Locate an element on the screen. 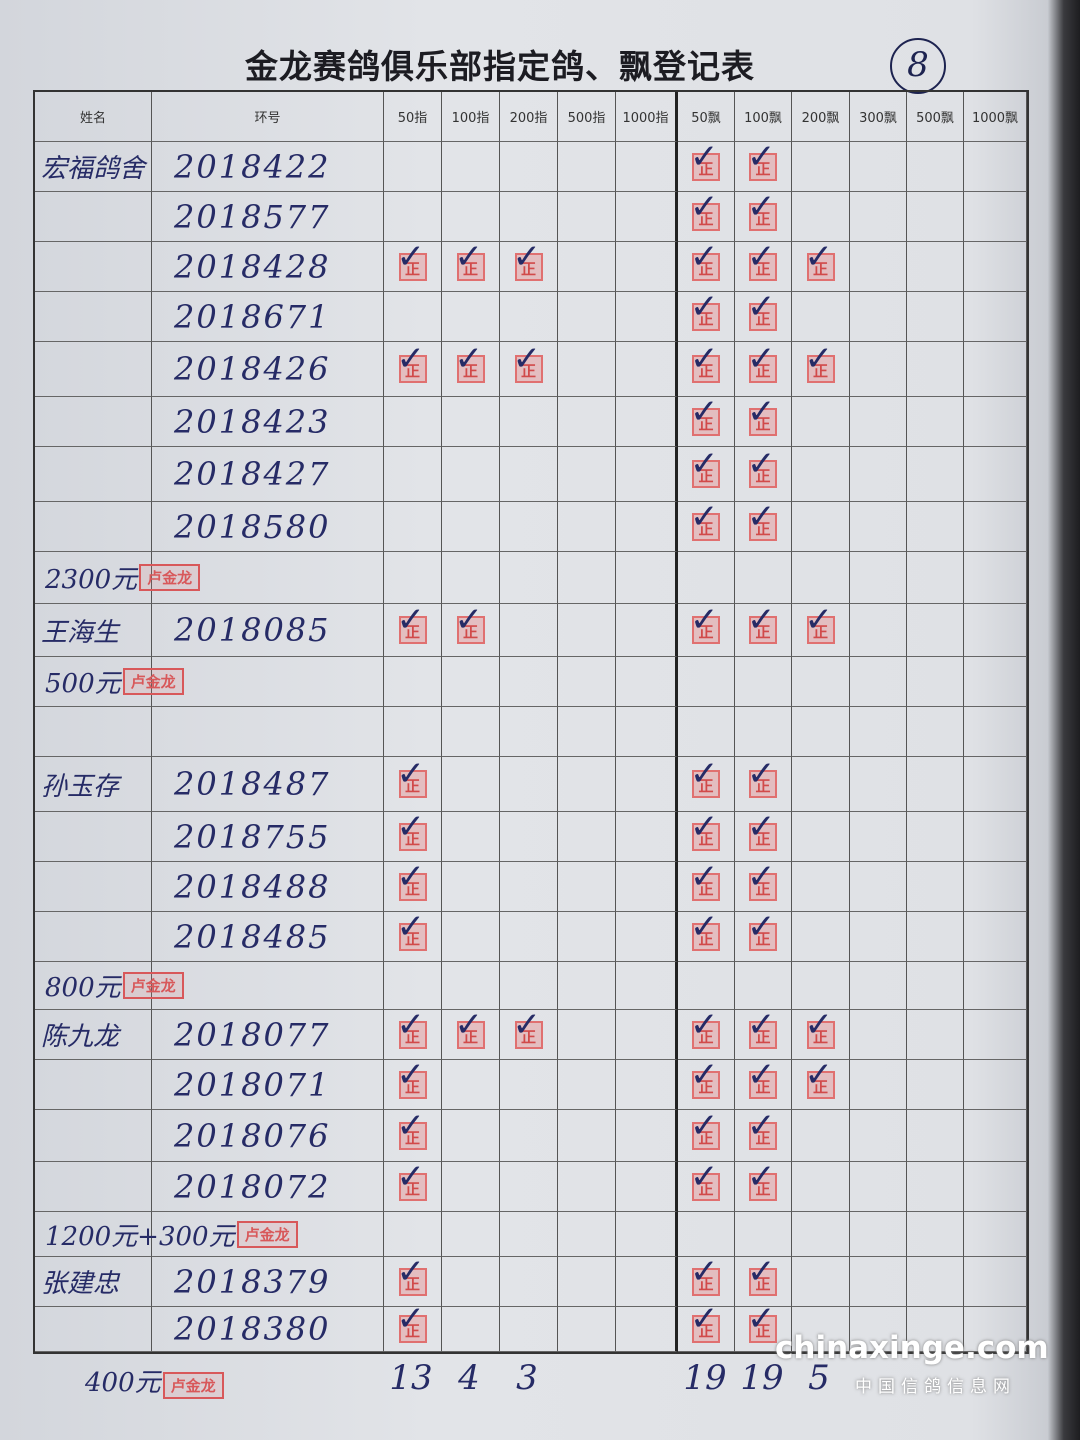  ring-number: 2018071 is located at coordinates (268, 1085).